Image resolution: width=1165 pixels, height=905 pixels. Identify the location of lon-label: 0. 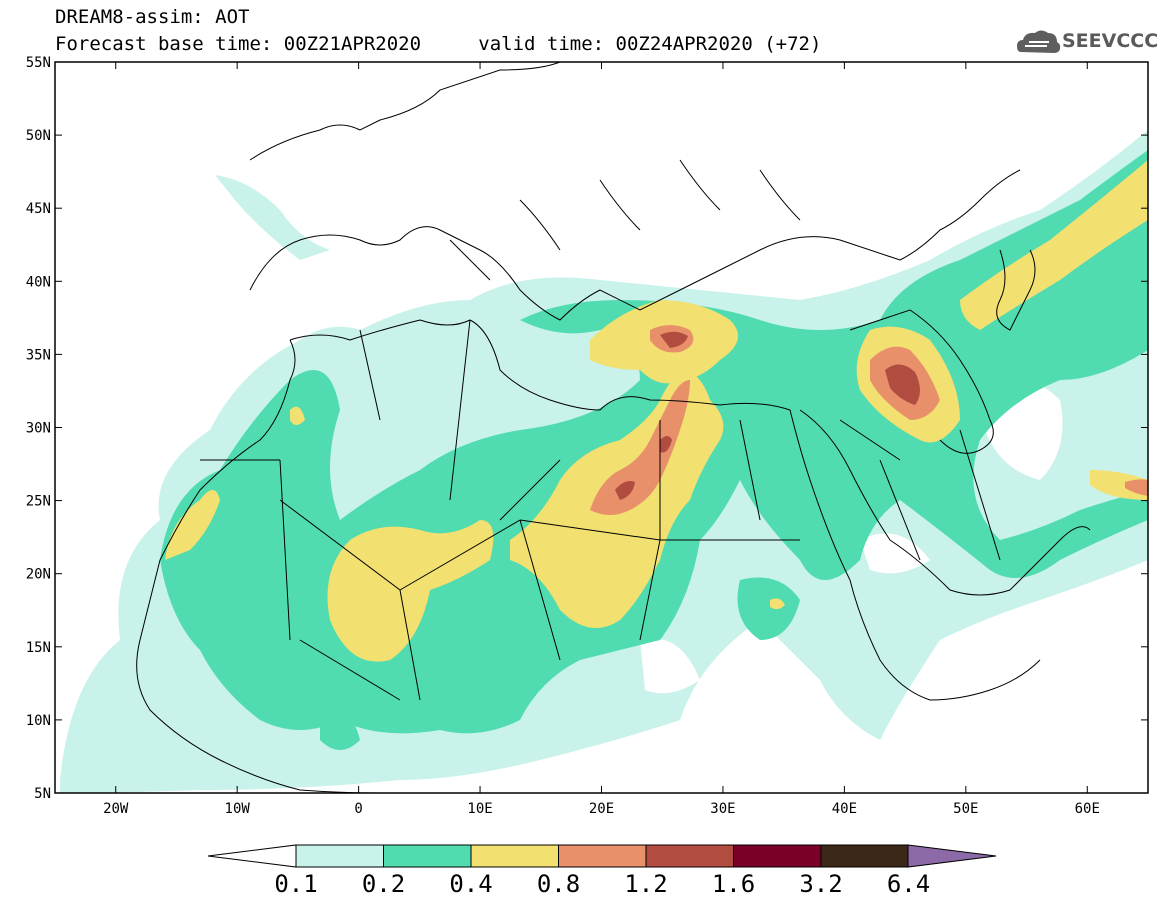
(358, 809).